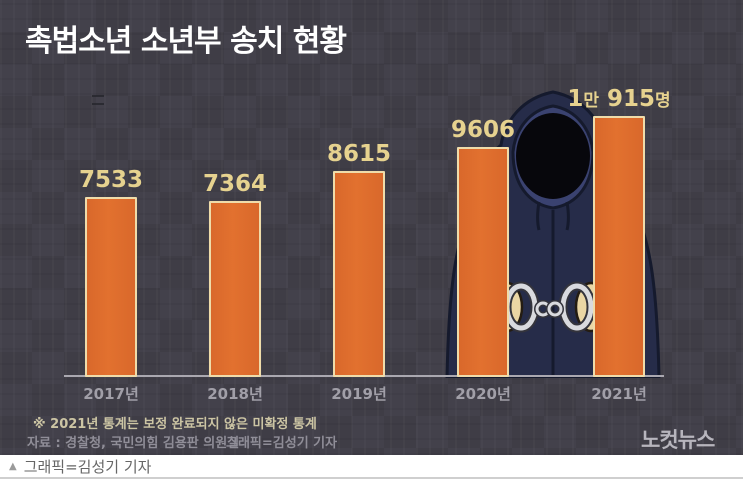 Image resolution: width=743 pixels, height=479 pixels. Describe the element at coordinates (483, 262) in the screenshot. I see `bar-2020년` at that location.